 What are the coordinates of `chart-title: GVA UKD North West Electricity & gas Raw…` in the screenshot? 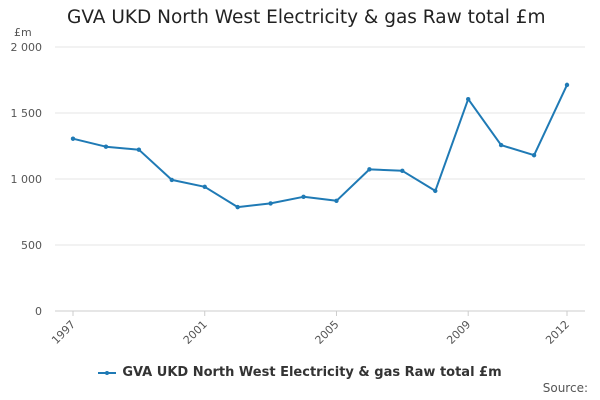 It's located at (306, 17).